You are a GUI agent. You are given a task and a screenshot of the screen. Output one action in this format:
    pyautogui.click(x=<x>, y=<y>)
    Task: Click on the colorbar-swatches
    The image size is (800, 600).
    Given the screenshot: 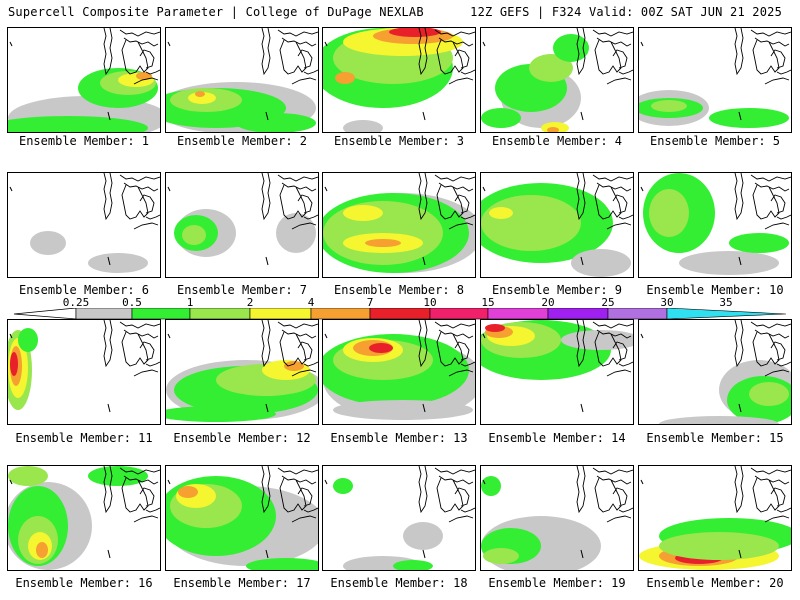 What is the action you would take?
    pyautogui.click(x=400, y=314)
    